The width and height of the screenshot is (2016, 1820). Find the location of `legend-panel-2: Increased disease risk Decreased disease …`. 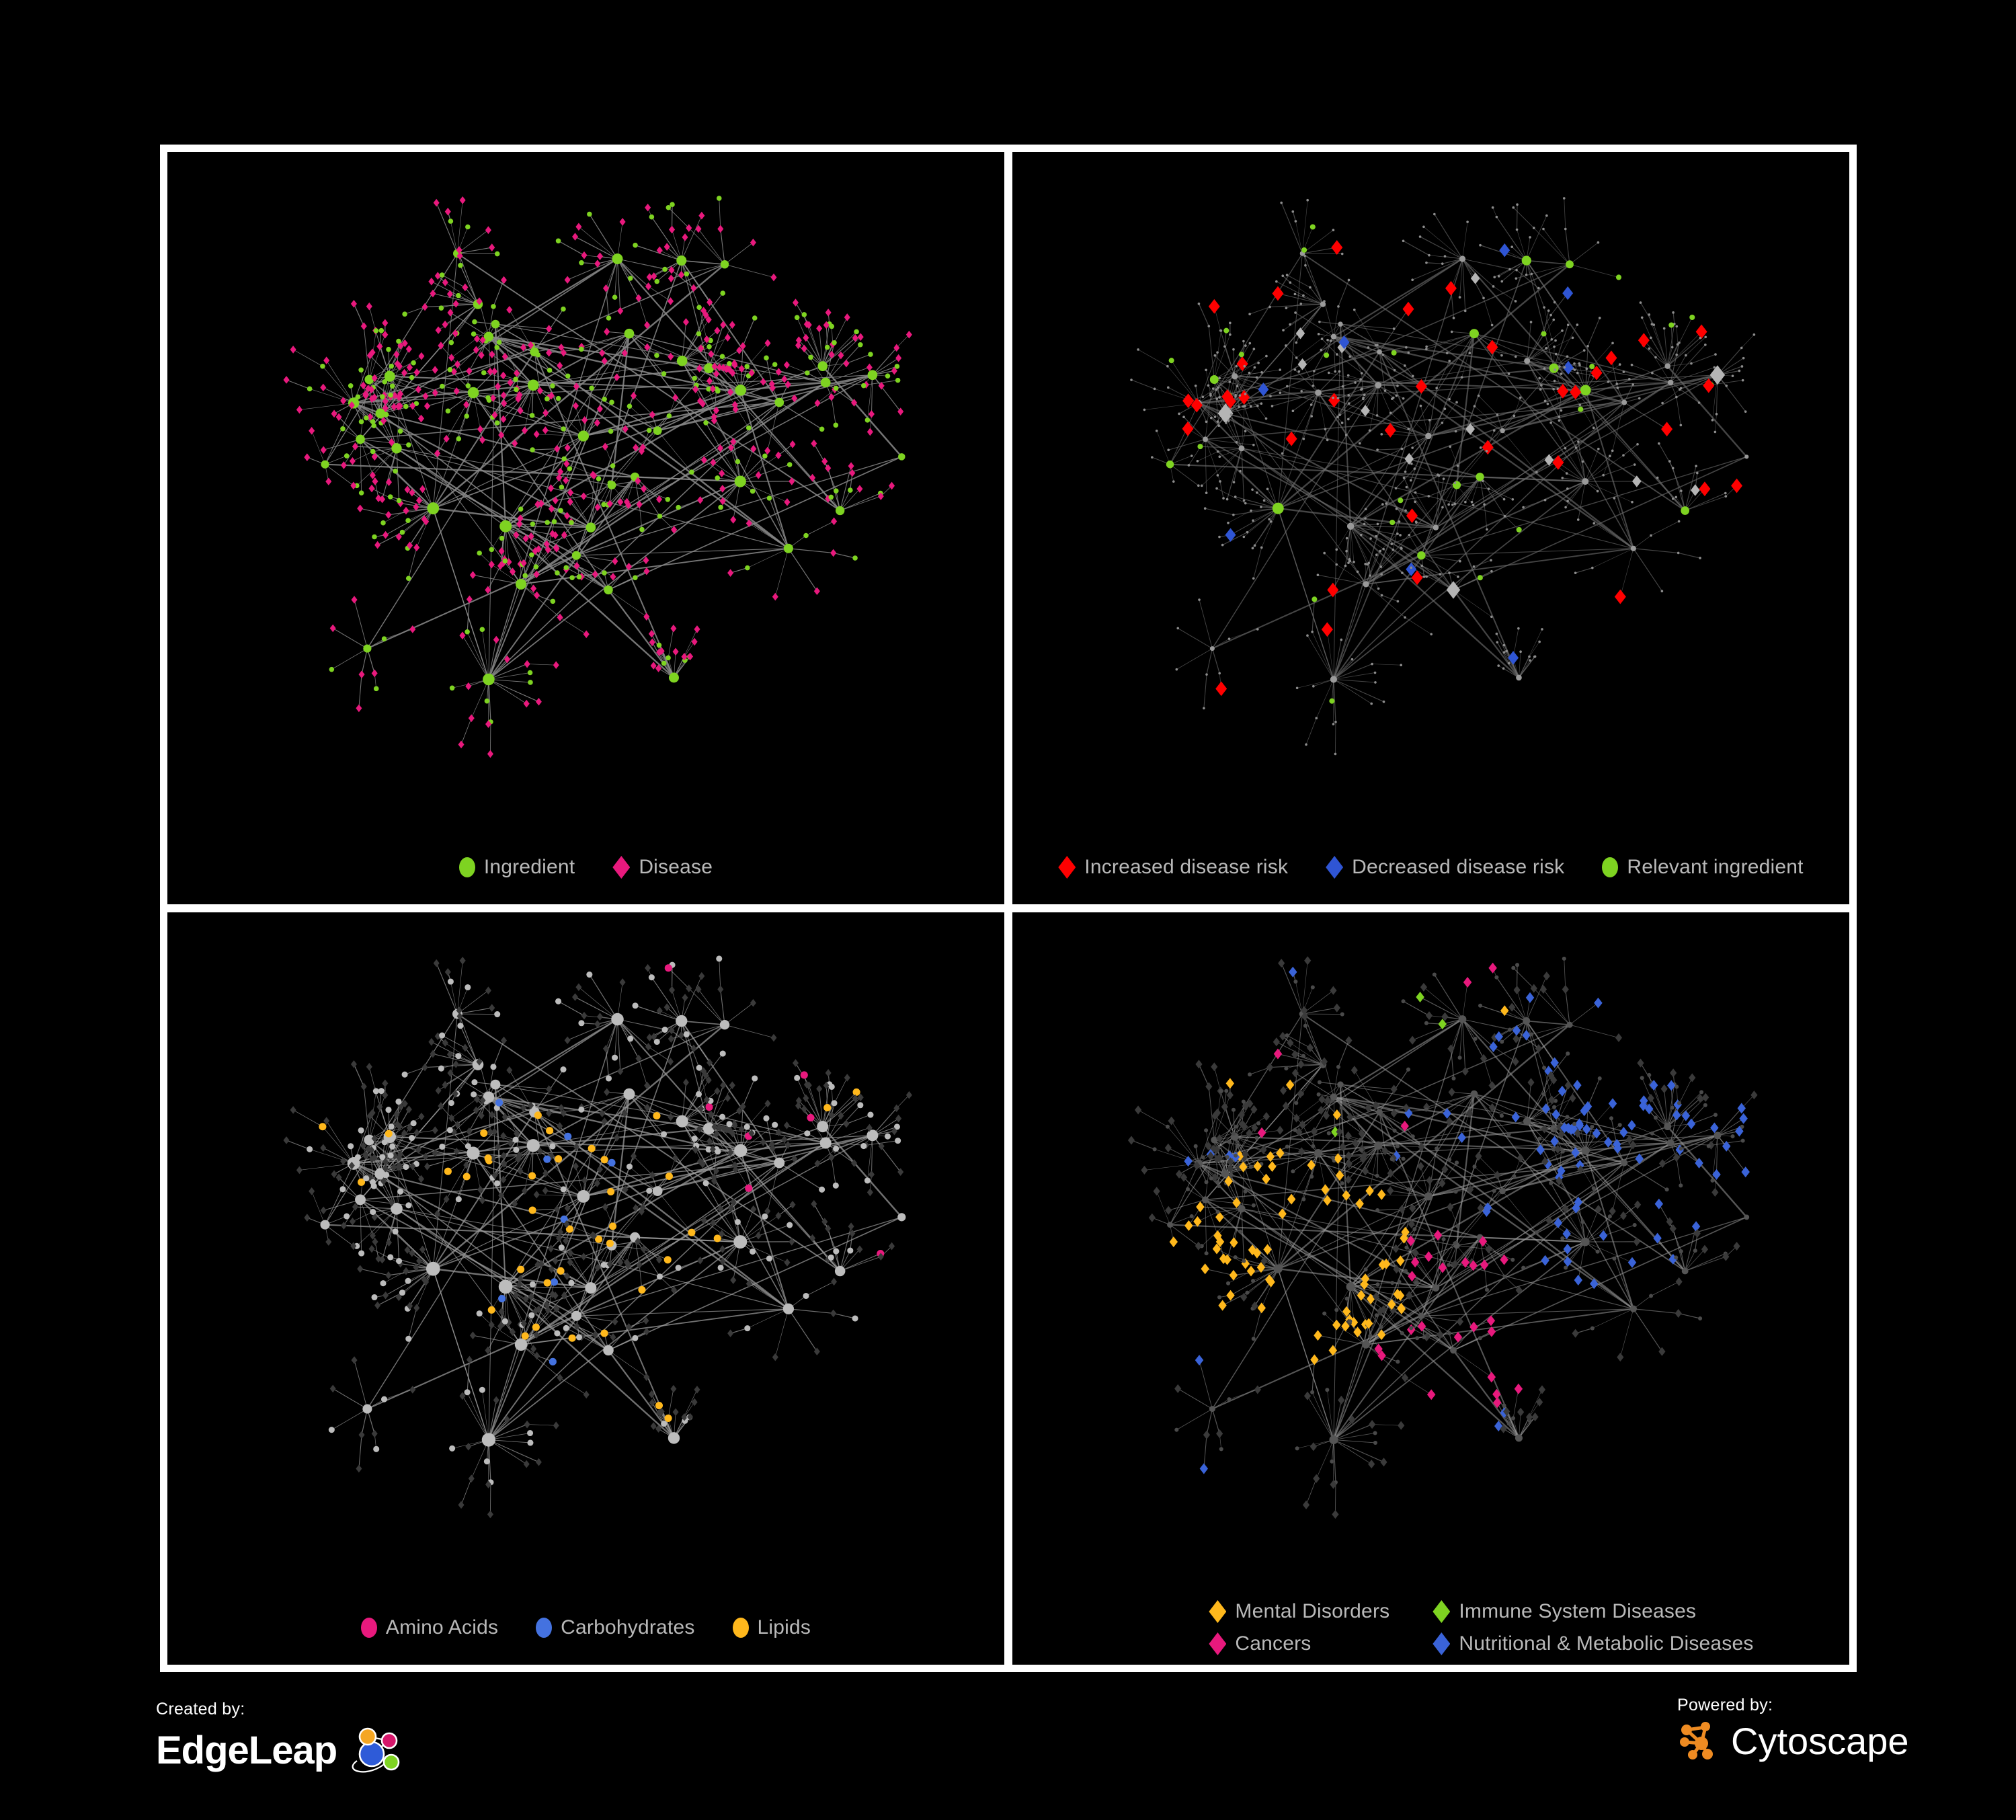

legend-panel-2: Increased disease risk Decreased disease … is located at coordinates (1430, 867).